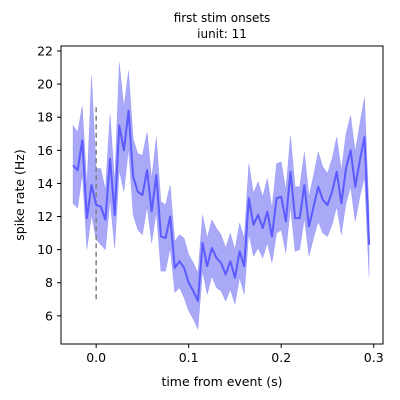 The height and width of the screenshot is (400, 400). Describe the element at coordinates (45, 84) in the screenshot. I see `y-tick-label: 20` at that location.